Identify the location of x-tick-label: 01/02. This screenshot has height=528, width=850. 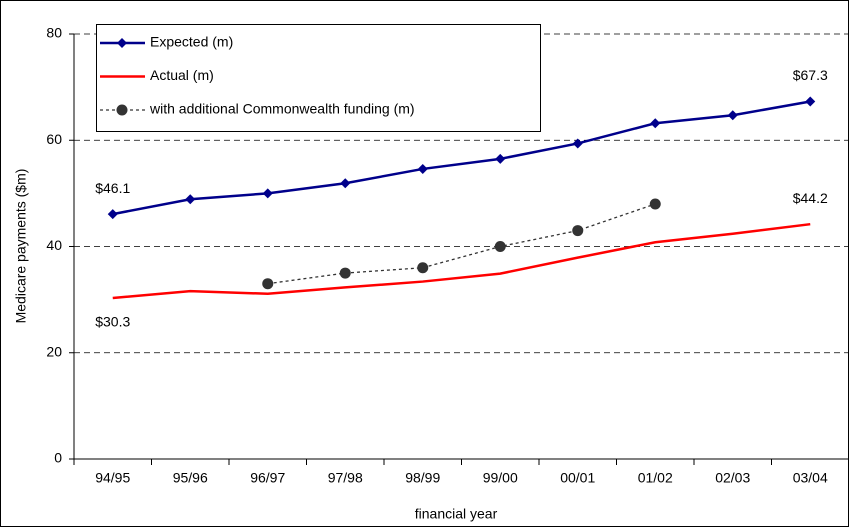
(655, 478).